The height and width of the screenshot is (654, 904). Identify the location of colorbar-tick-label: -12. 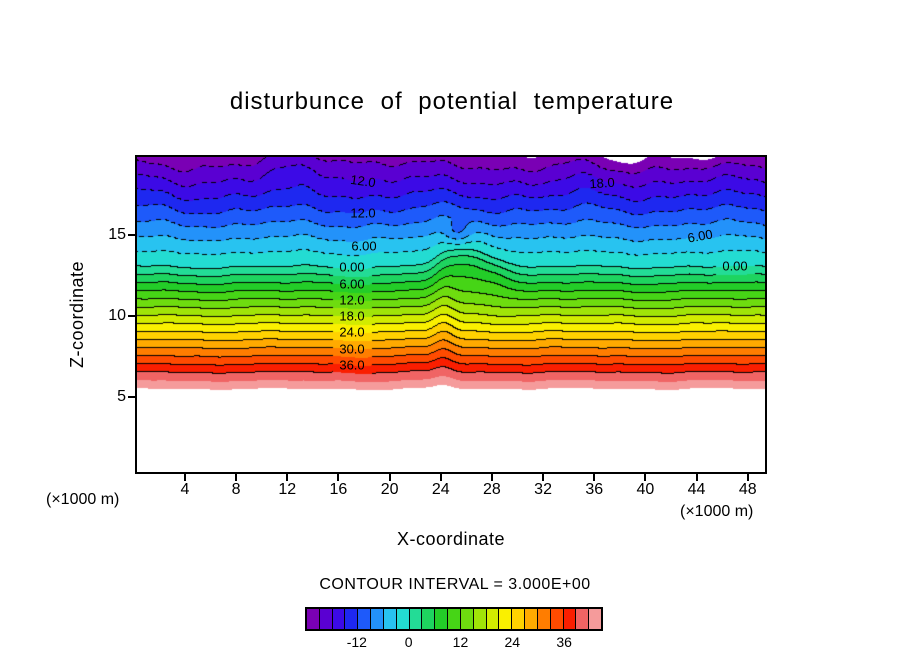
(356, 642).